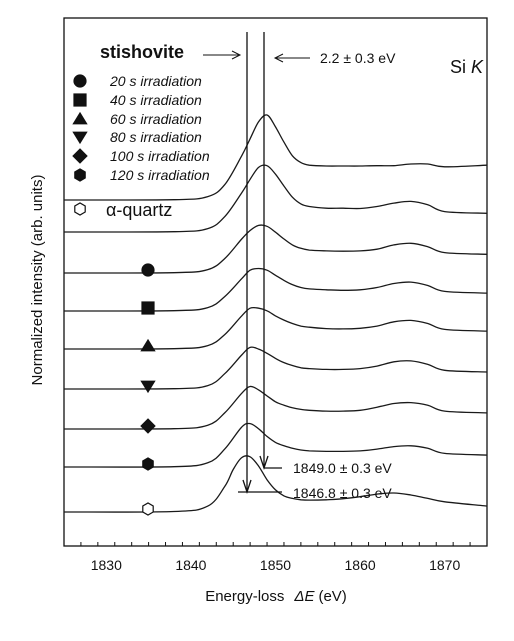 The height and width of the screenshot is (641, 514). Describe the element at coordinates (190, 565) in the screenshot. I see `x-tick-label: 1840` at that location.